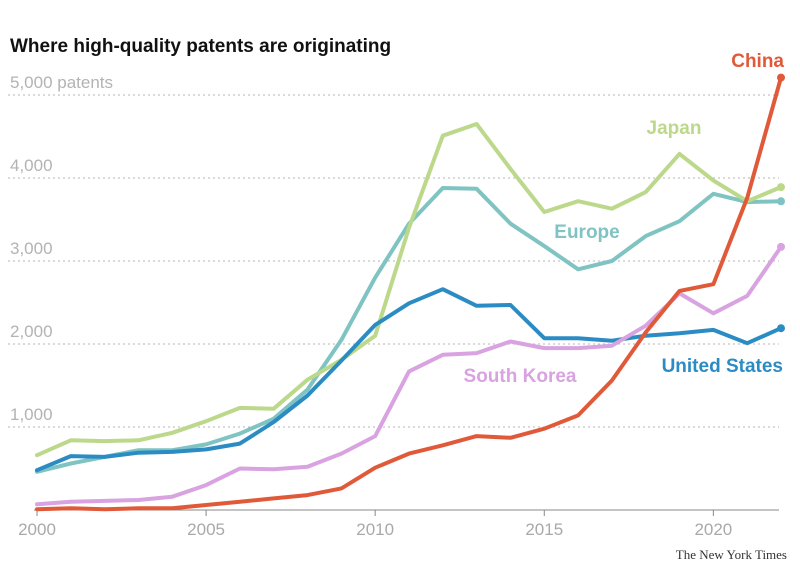 This screenshot has height=582, width=800. What do you see at coordinates (61, 248) in the screenshot?
I see `y-axis-tick-labels: 1,000 2,000 3,000 4,000 5,000 patents` at bounding box center [61, 248].